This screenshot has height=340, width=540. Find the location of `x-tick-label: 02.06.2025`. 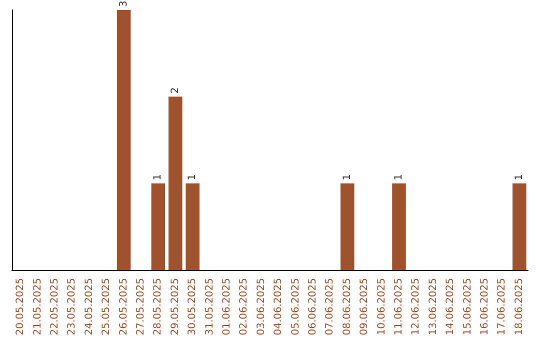

x-tick-label: 02.06.2025 is located at coordinates (244, 307).